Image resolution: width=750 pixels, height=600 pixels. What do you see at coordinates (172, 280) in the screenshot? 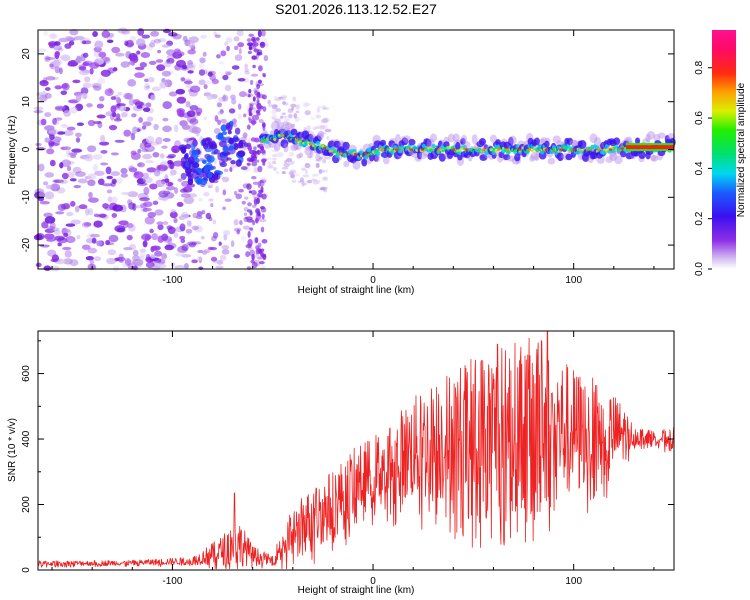
I see `spectrogram-x-tick-label: -100` at bounding box center [172, 280].